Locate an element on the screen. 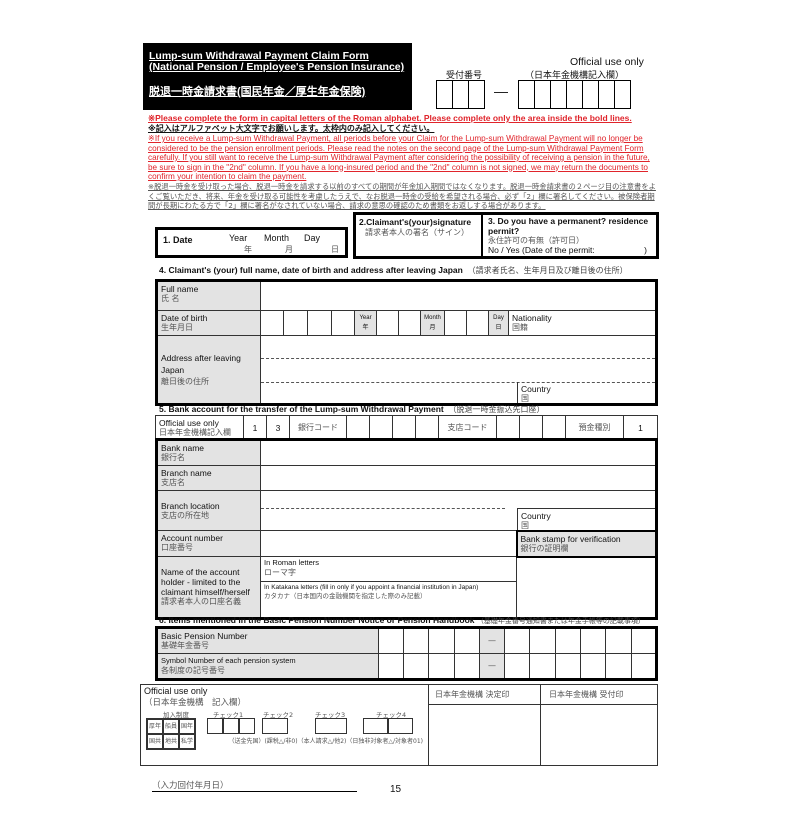  branch-location-label: Branch location 支店の所在地 is located at coordinates (208, 510).